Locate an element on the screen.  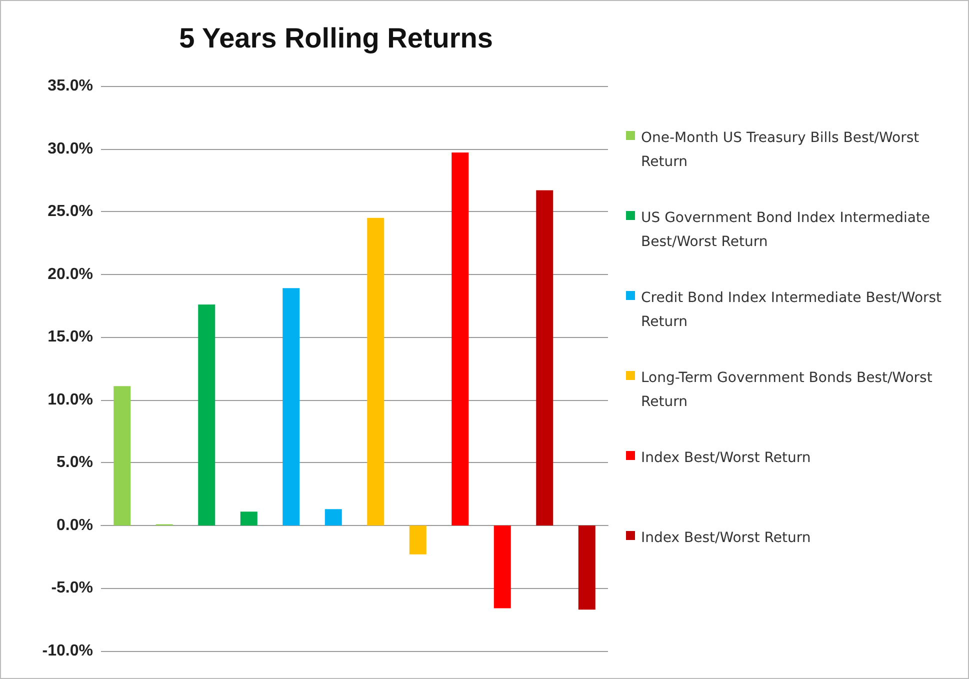
y-tick-label: 20.0% is located at coordinates (70, 274).